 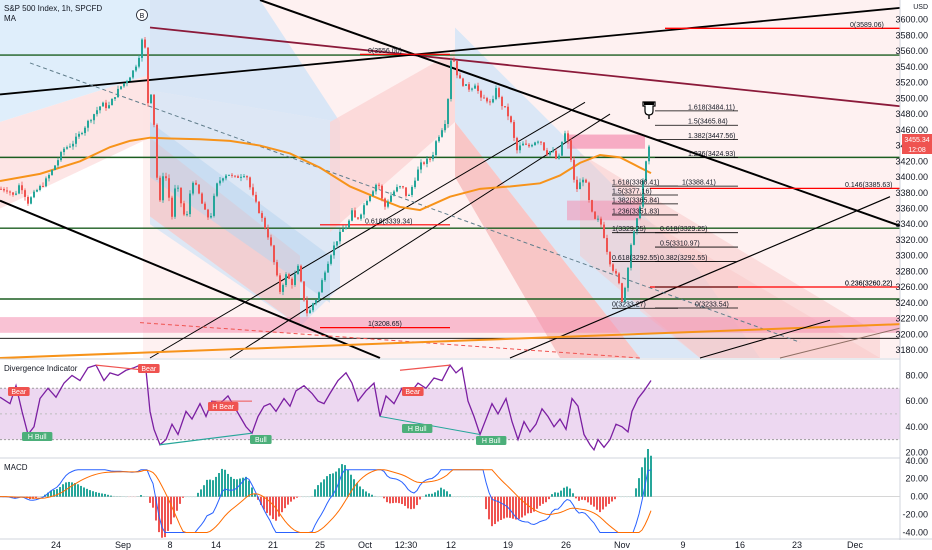 What do you see at coordinates (491, 441) in the screenshot?
I see `signal-label-7: H Bull` at bounding box center [491, 441].